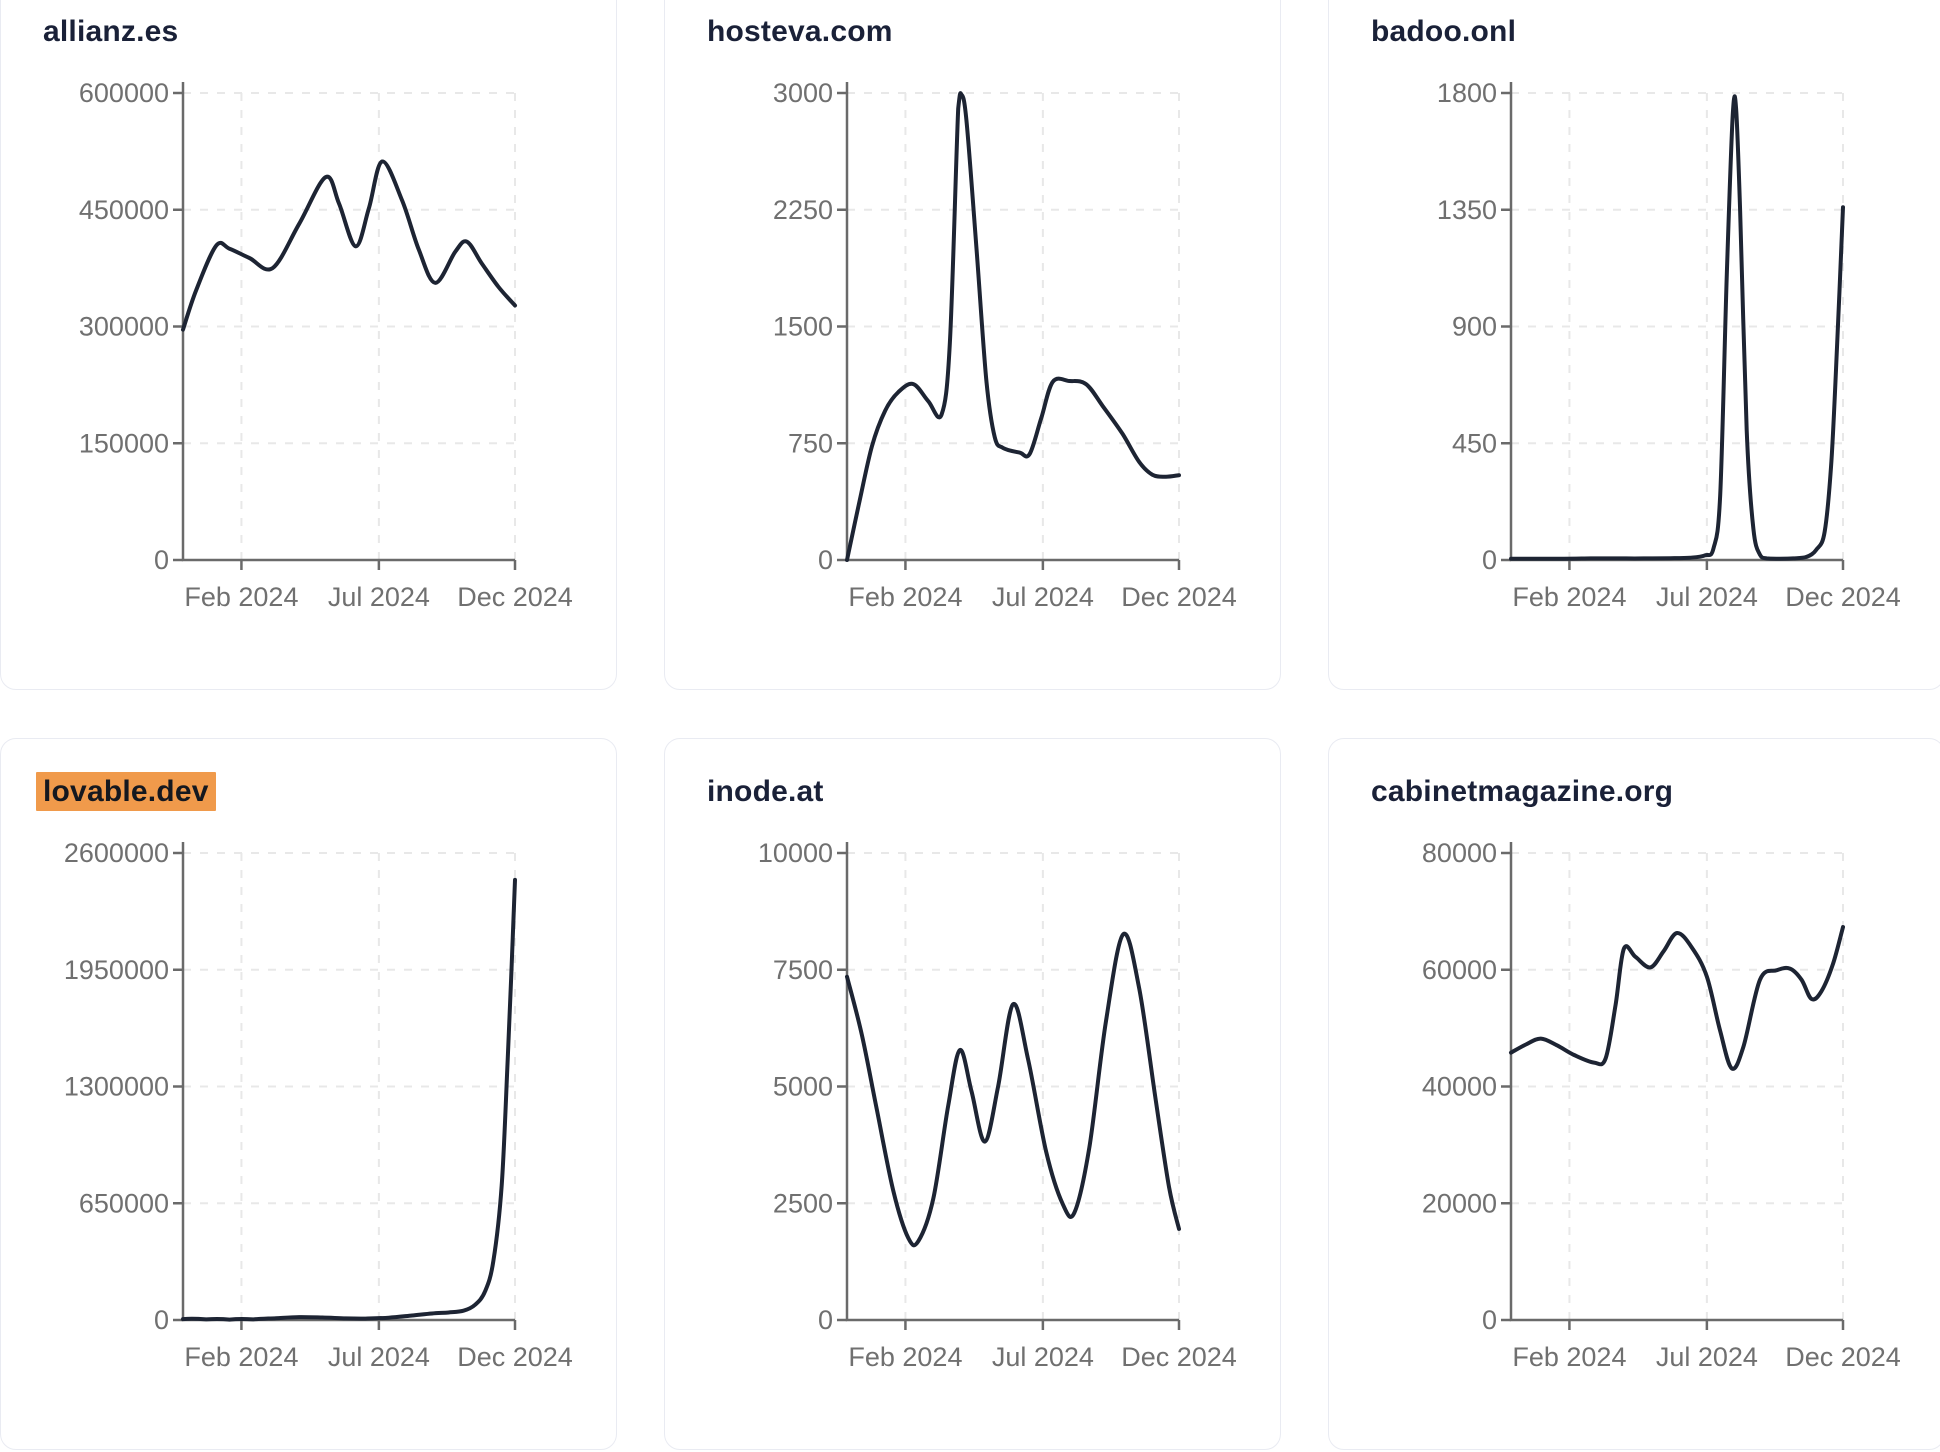 The width and height of the screenshot is (1940, 1452). What do you see at coordinates (1474, 327) in the screenshot?
I see `svg-text: 900` at bounding box center [1474, 327].